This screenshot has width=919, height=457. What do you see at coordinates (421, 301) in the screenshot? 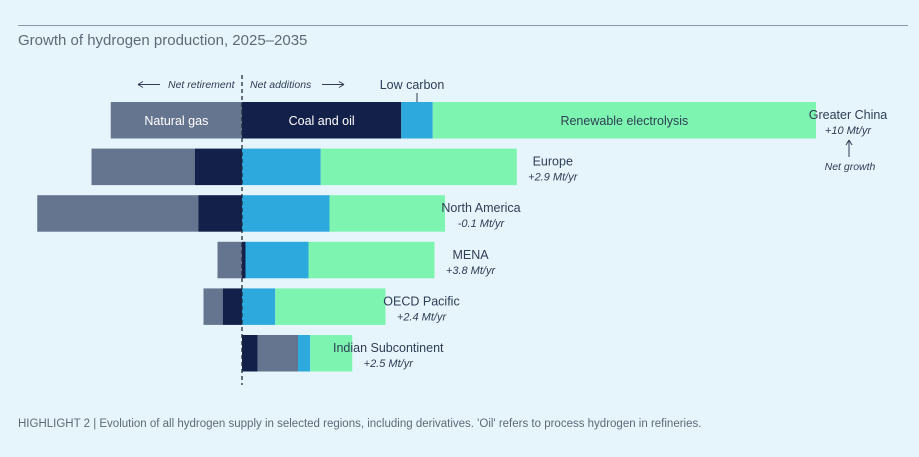
I see `region-label: OECD Pacific` at bounding box center [421, 301].